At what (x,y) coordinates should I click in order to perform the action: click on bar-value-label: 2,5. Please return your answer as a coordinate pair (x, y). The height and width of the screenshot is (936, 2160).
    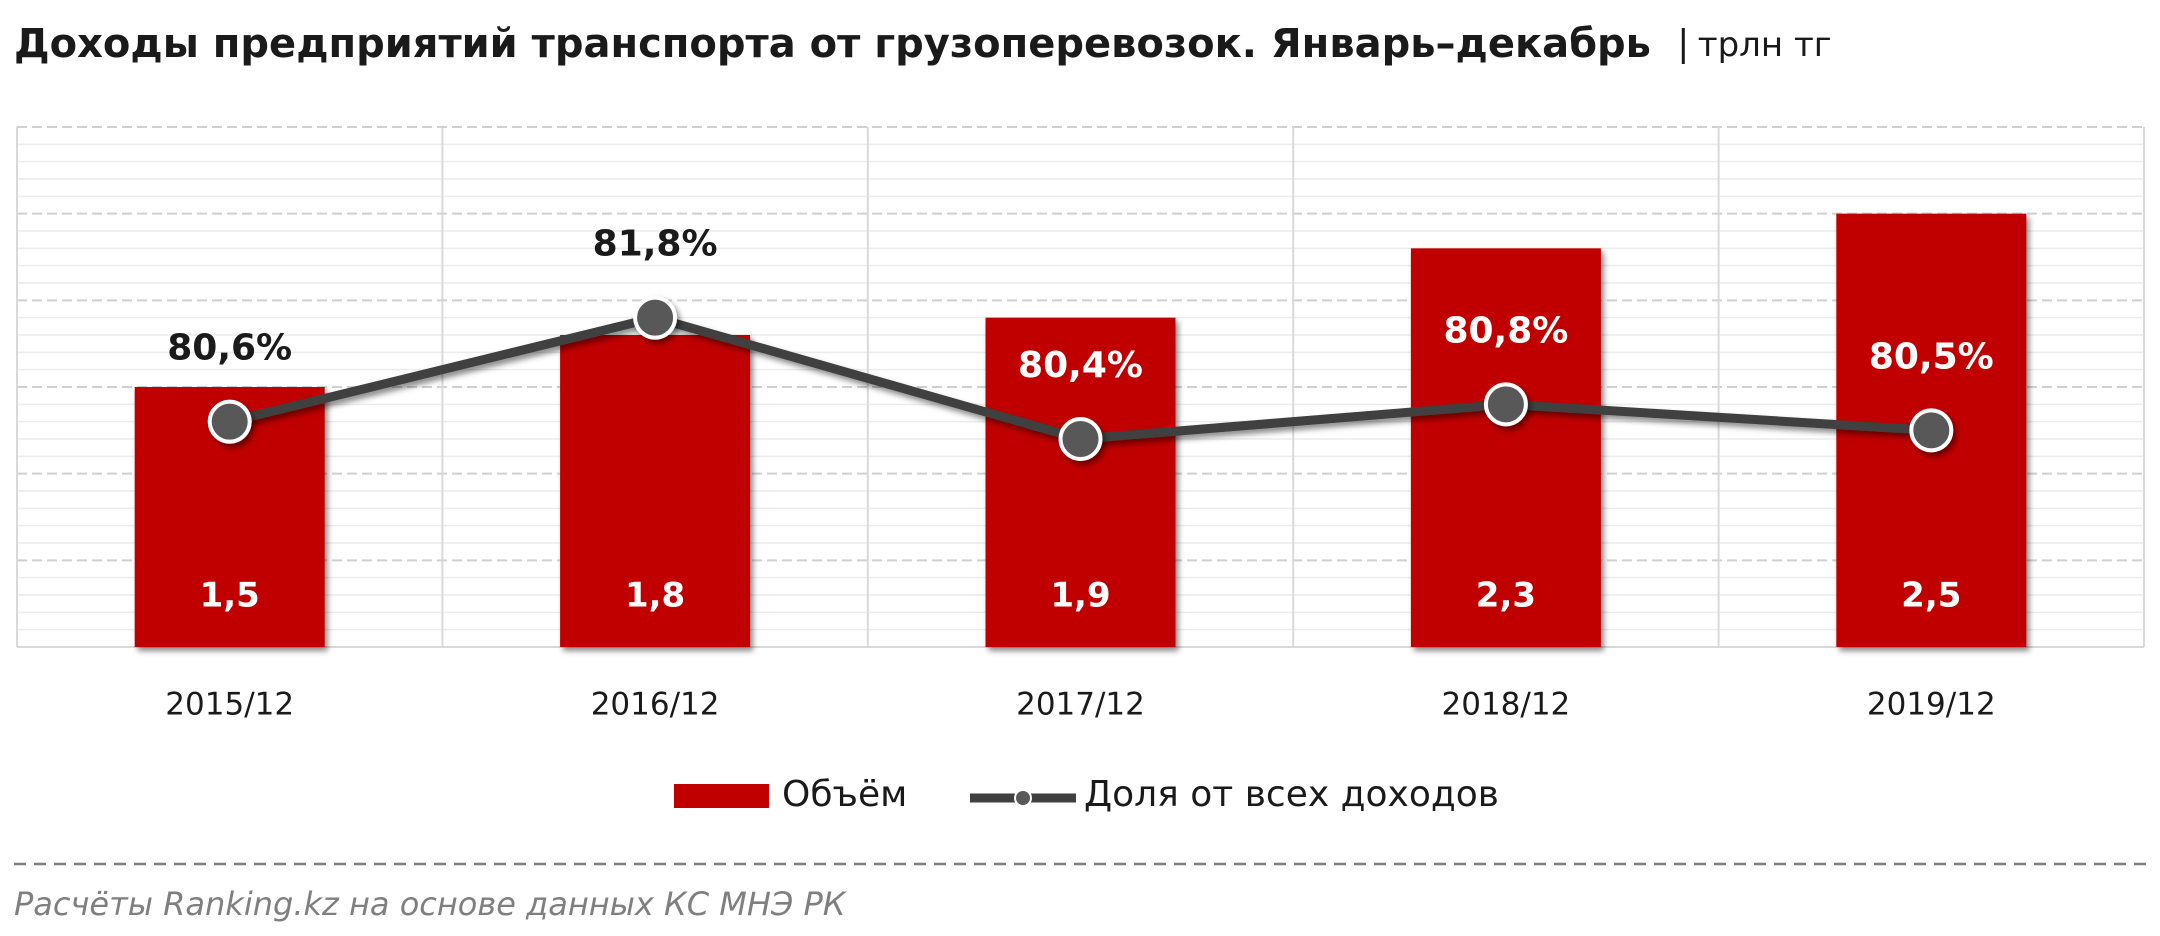
    Looking at the image, I should click on (1931, 596).